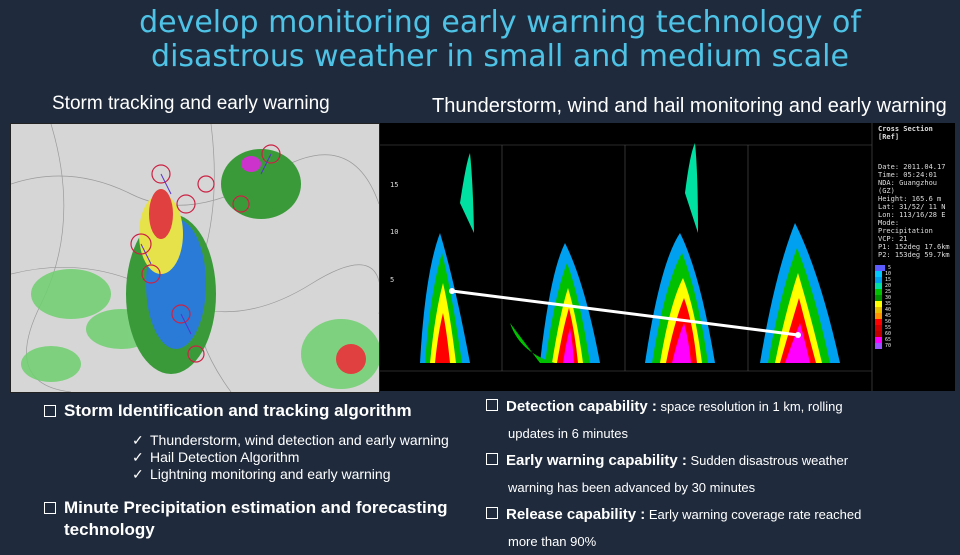 The width and height of the screenshot is (960, 555). I want to click on info-line: Mode: Precipitation, so click(905, 227).